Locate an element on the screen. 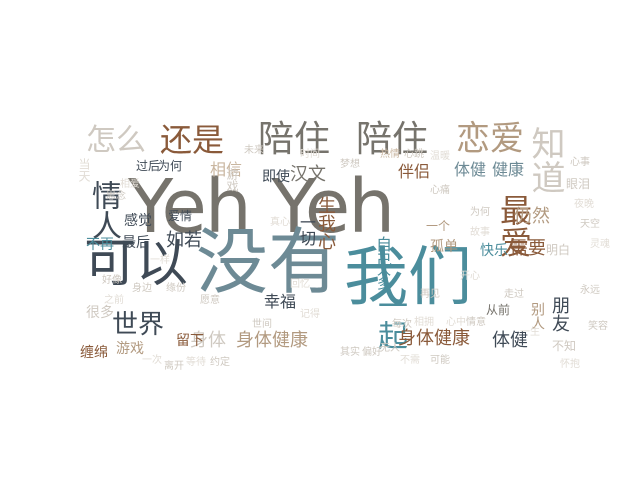  cloud-word: 离开 is located at coordinates (174, 366).